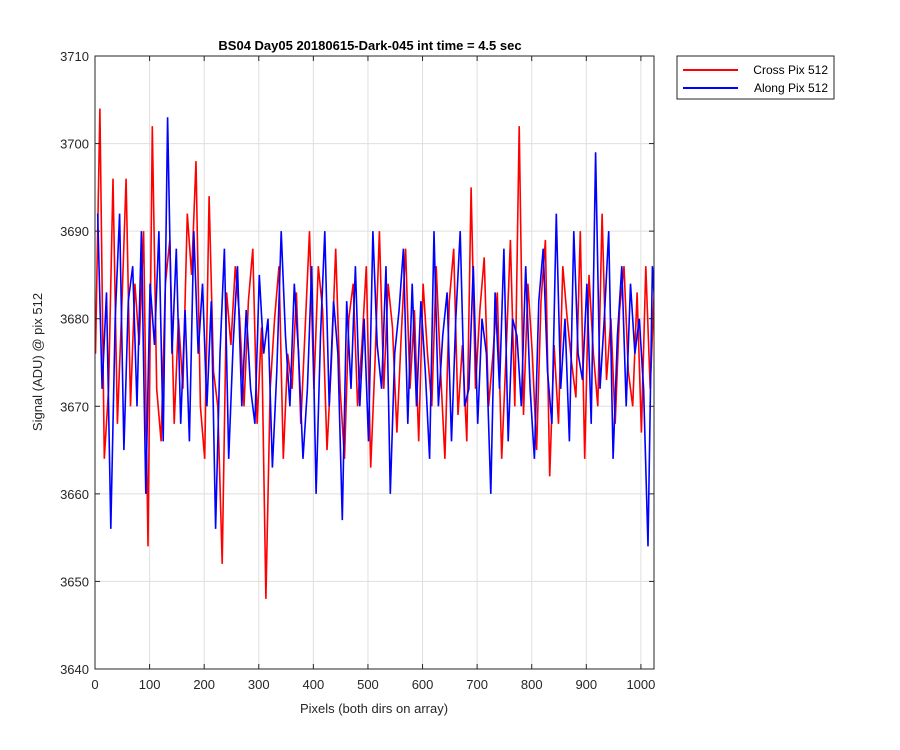 The image size is (900, 750). I want to click on legend: Cross Pix 512 Along Pix 512, so click(755, 77).